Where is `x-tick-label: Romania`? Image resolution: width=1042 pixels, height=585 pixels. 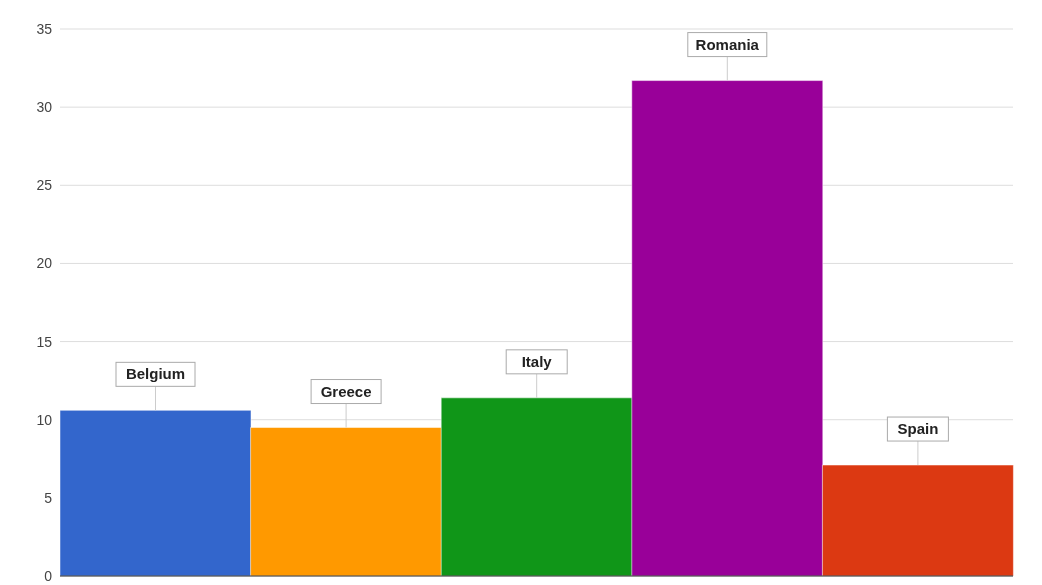 x-tick-label: Romania is located at coordinates (727, 44).